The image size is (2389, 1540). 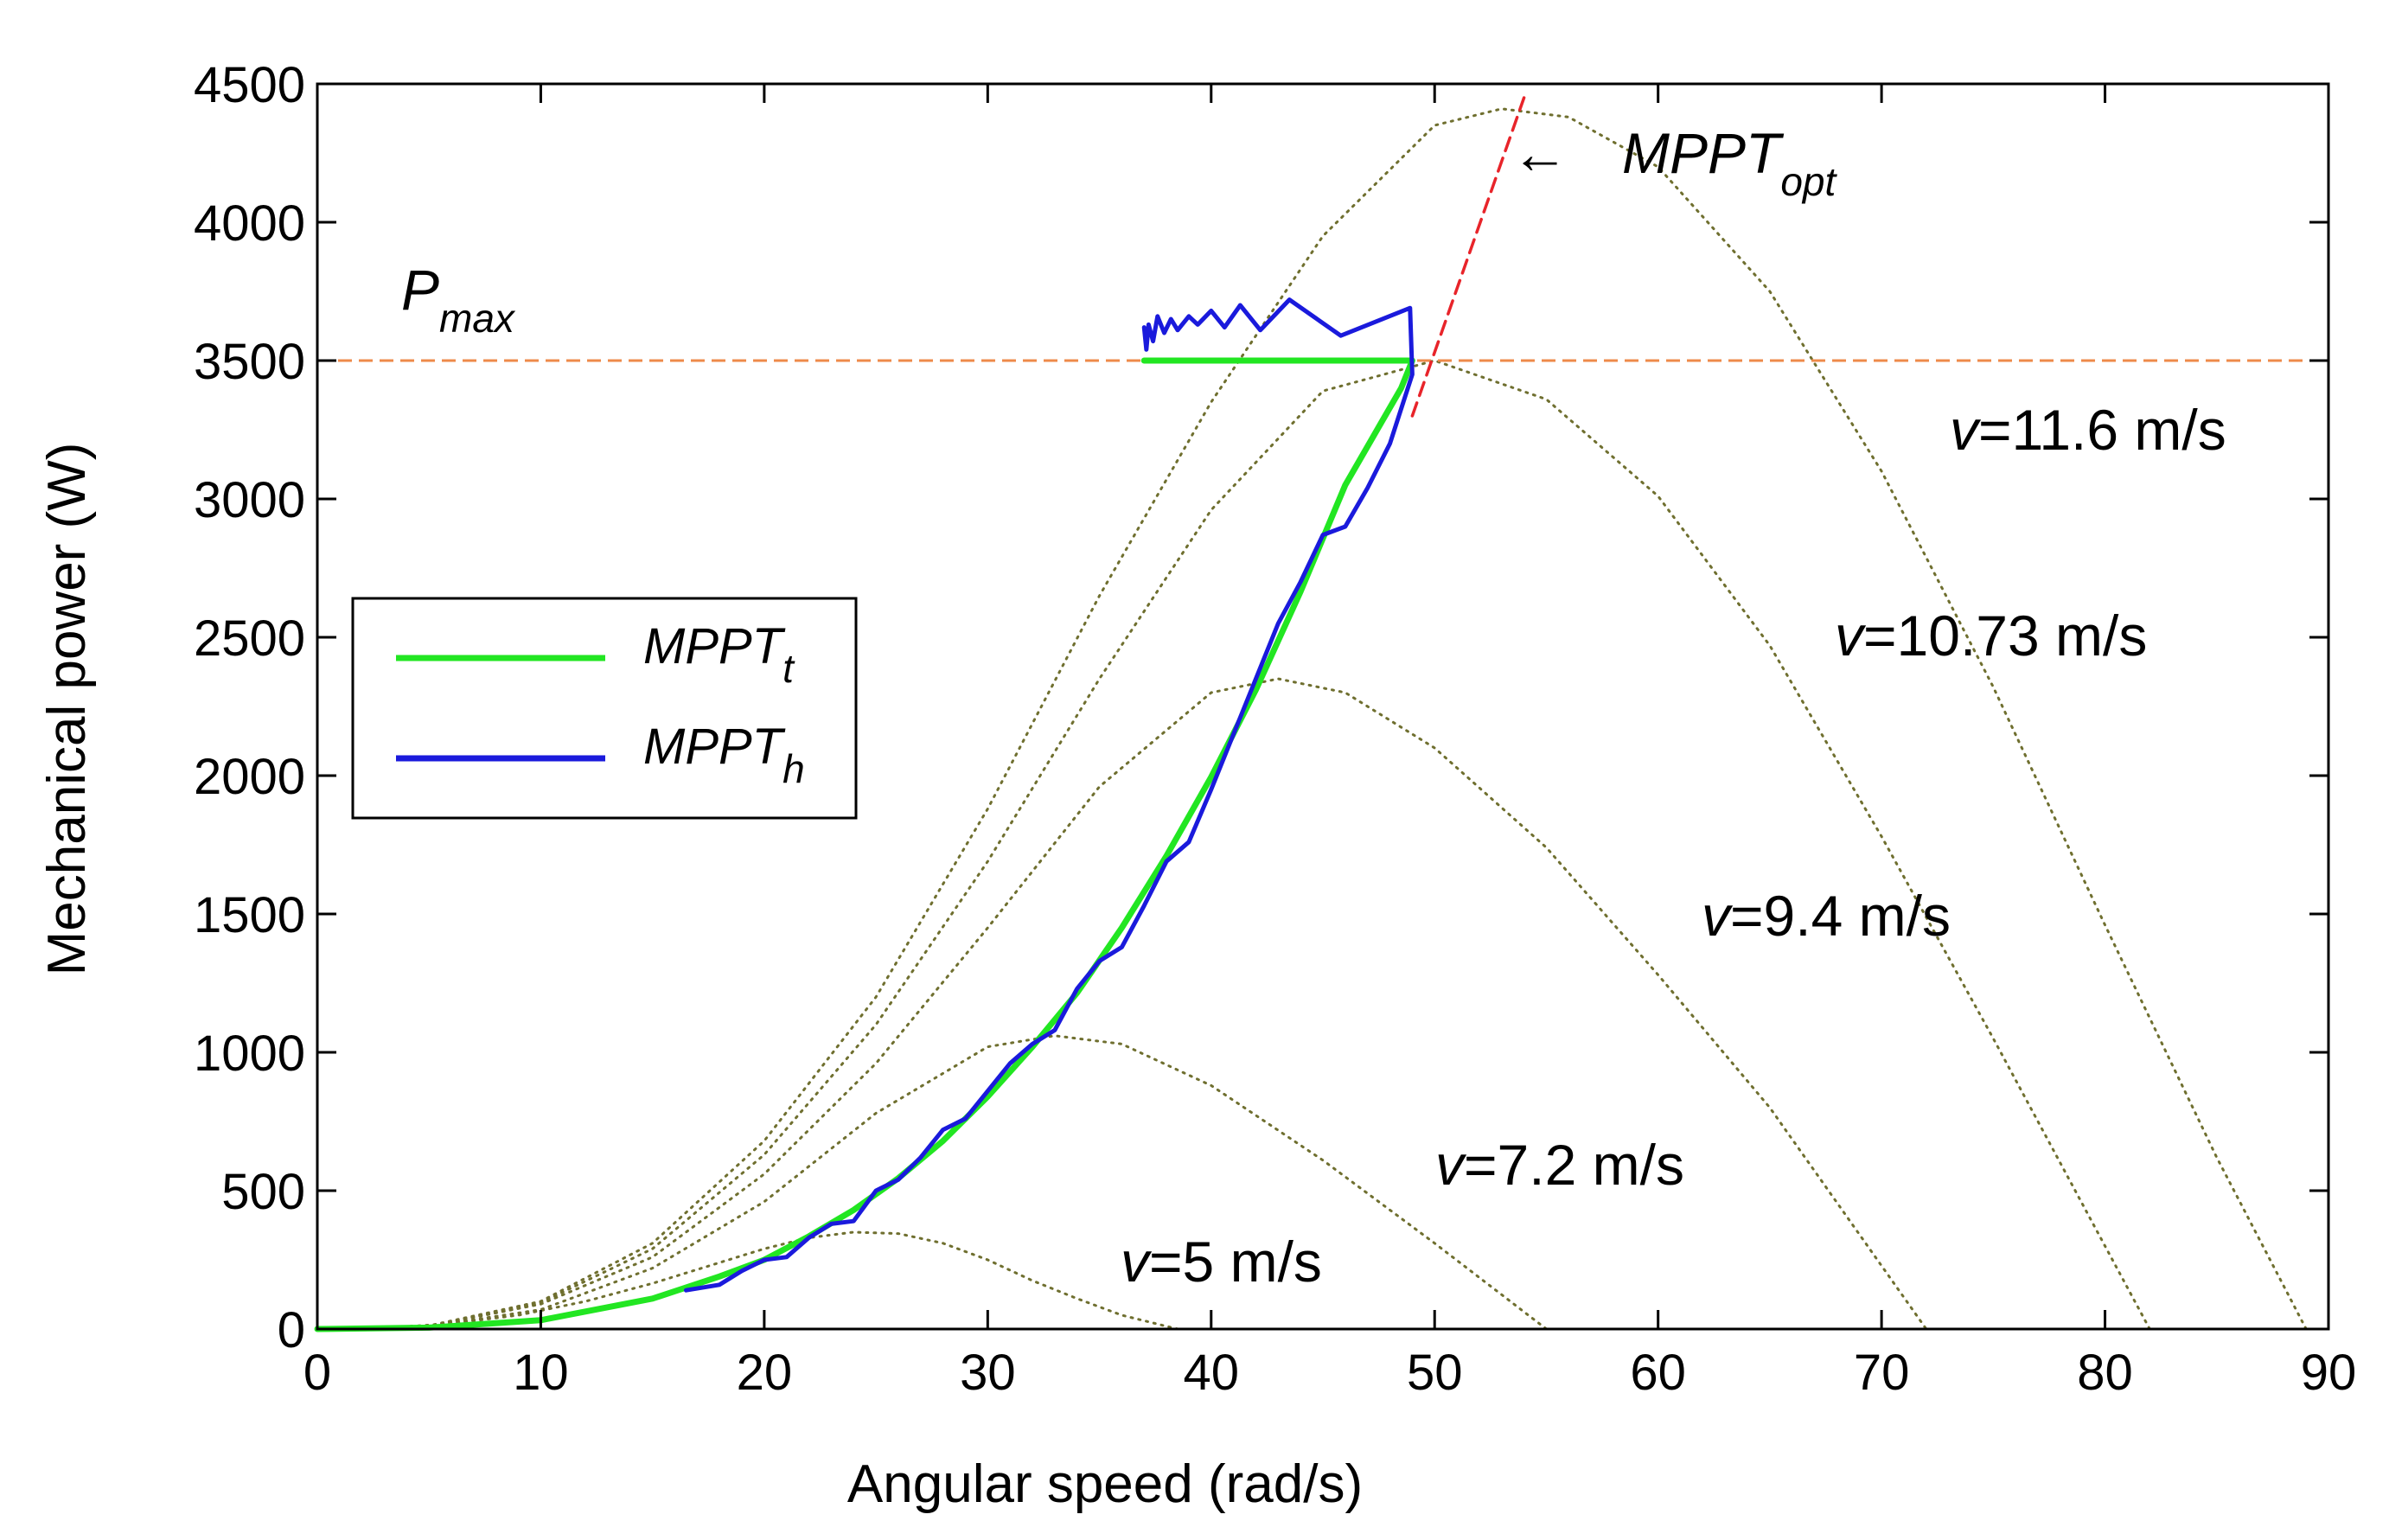 What do you see at coordinates (250, 777) in the screenshot?
I see `y-tick-label: 2000` at bounding box center [250, 777].